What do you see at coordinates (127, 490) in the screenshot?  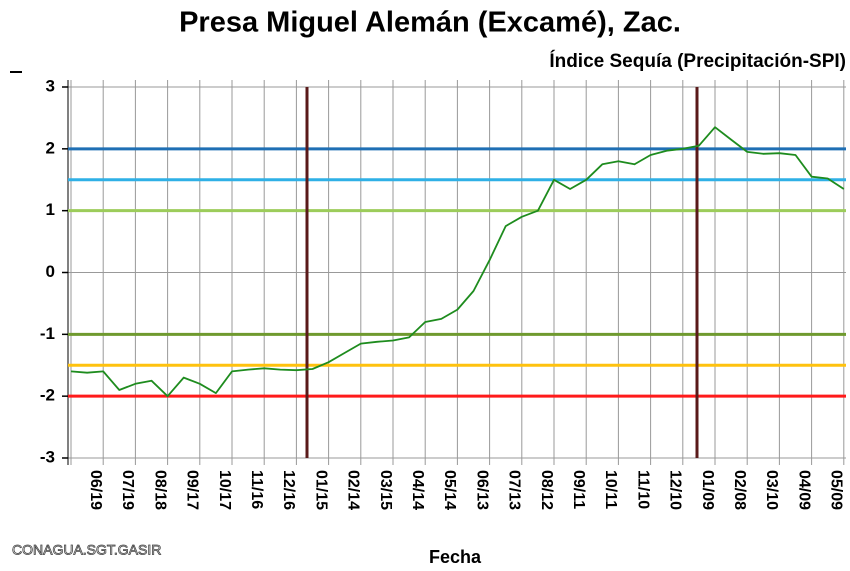 I see `x-tick-label: 07/19` at bounding box center [127, 490].